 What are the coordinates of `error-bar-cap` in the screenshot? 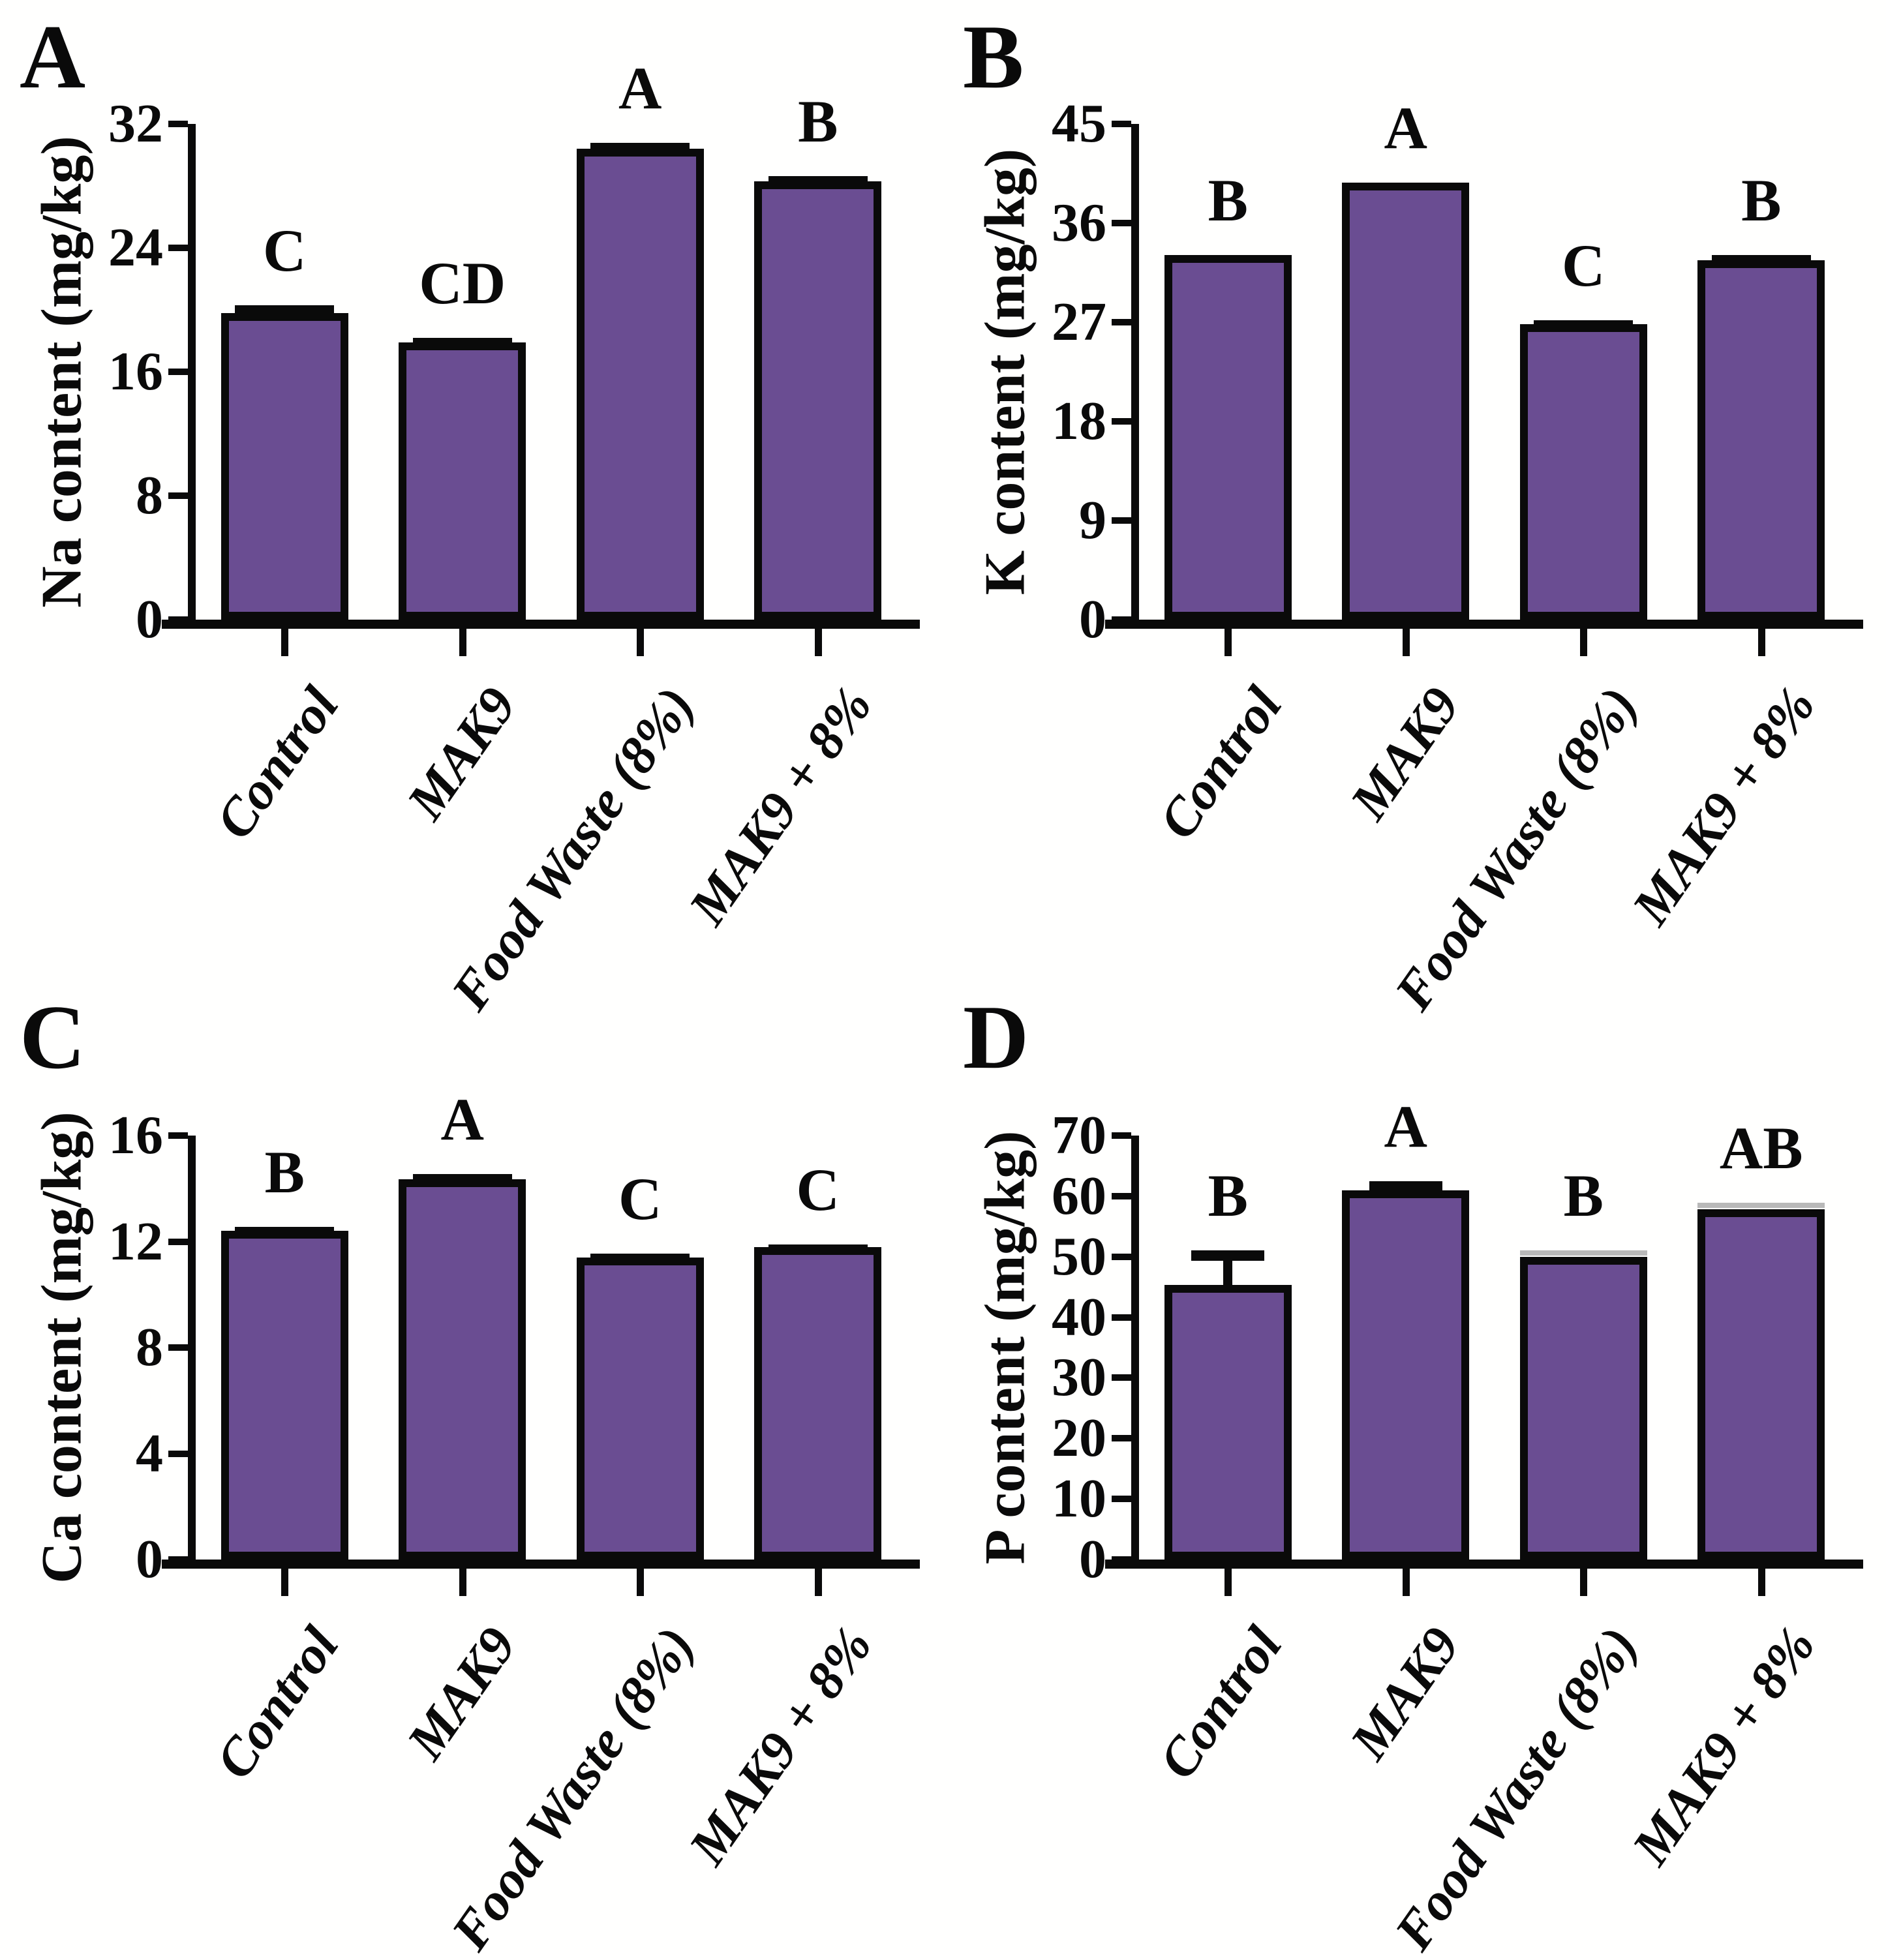 It's located at (1405, 1186).